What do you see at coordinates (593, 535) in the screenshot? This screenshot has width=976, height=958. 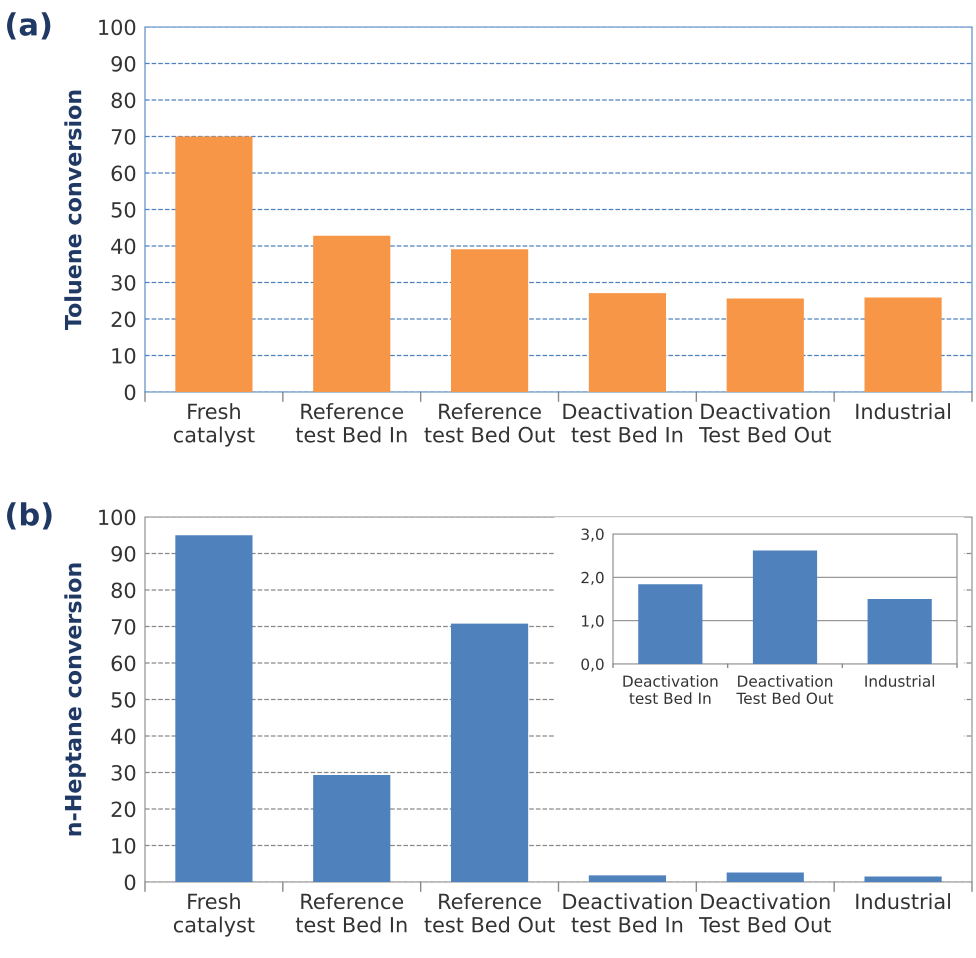 I see `y-tick-label: 3,0` at bounding box center [593, 535].